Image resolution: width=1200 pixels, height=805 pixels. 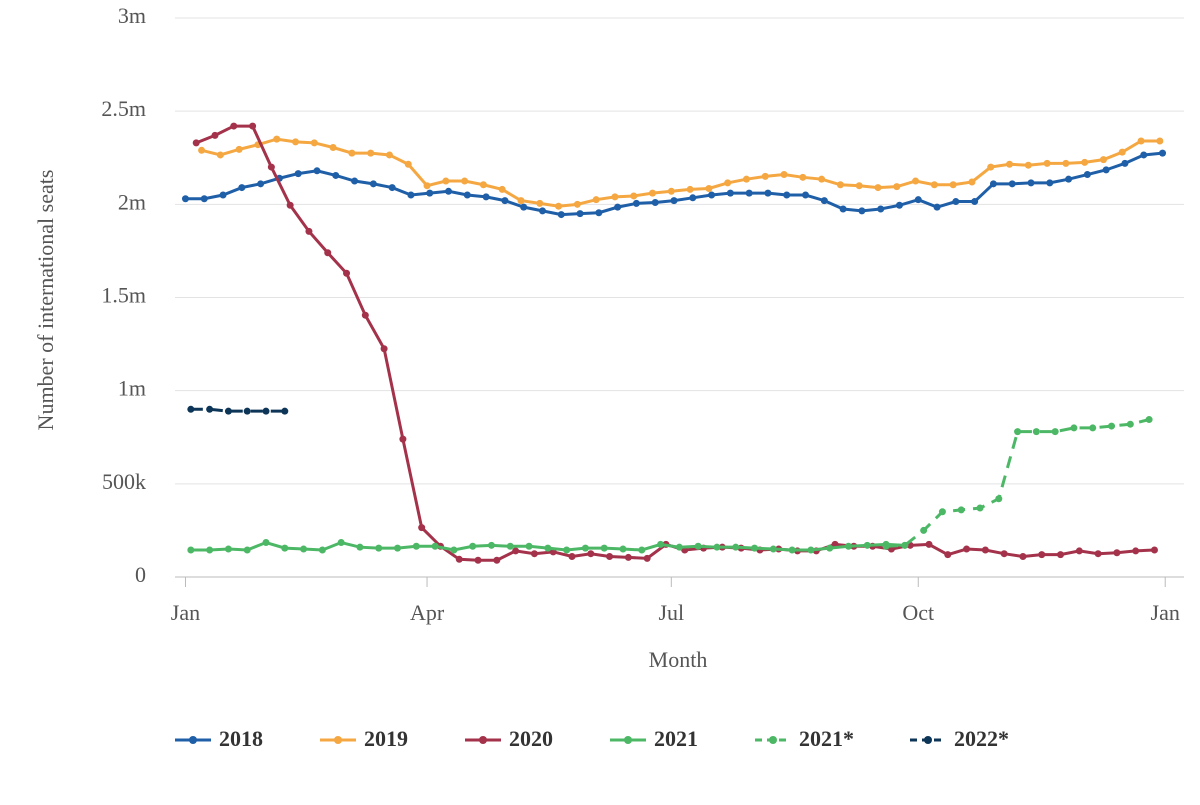 What do you see at coordinates (676, 738) in the screenshot?
I see `legend-label: 2021` at bounding box center [676, 738].